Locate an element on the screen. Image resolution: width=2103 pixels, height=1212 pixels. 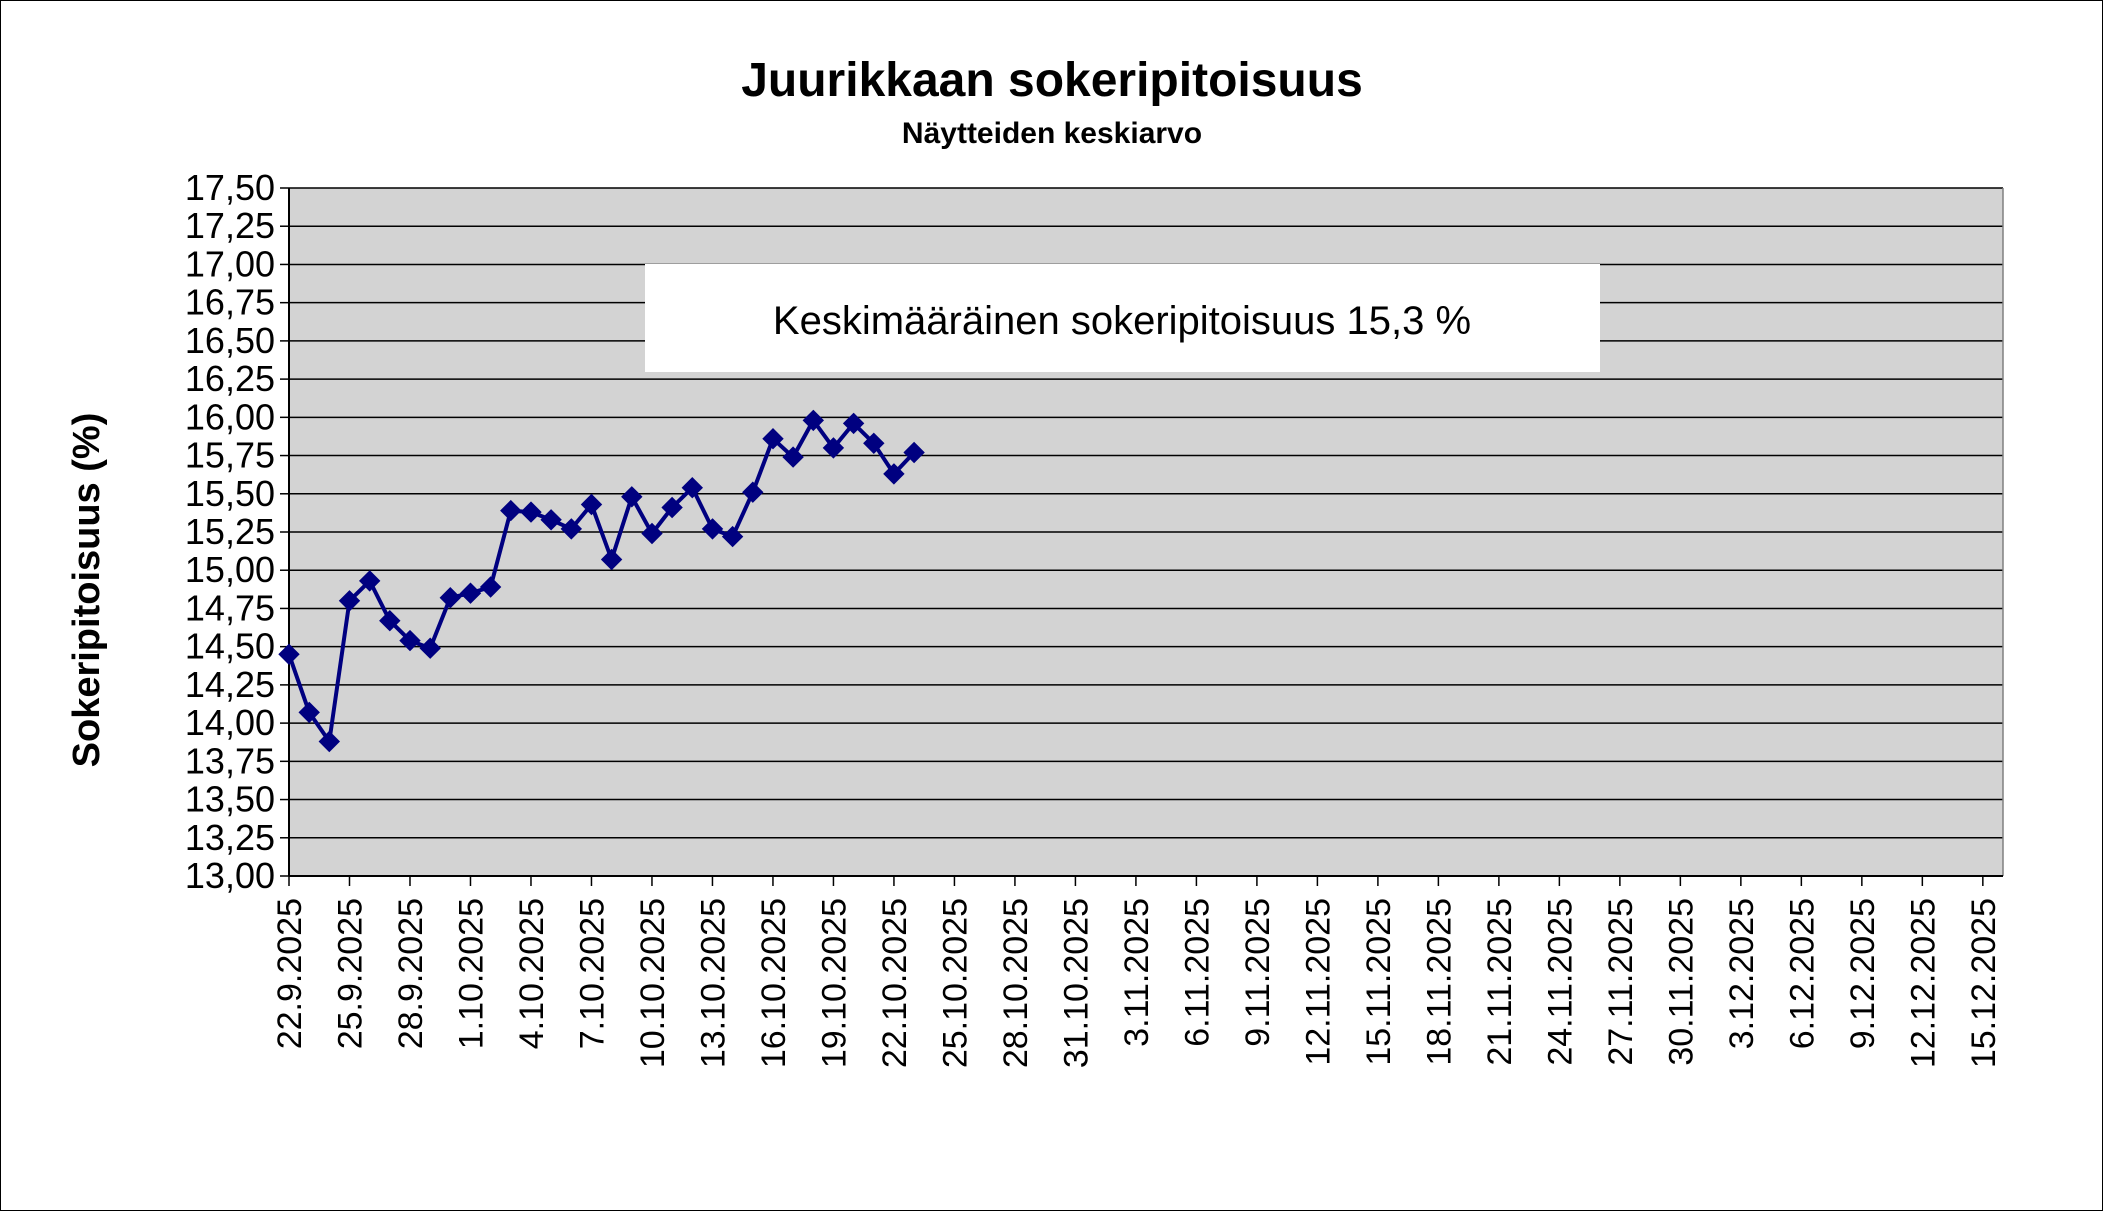
chart-subtitle: Näytteiden keskiarvo is located at coordinates (1052, 133).